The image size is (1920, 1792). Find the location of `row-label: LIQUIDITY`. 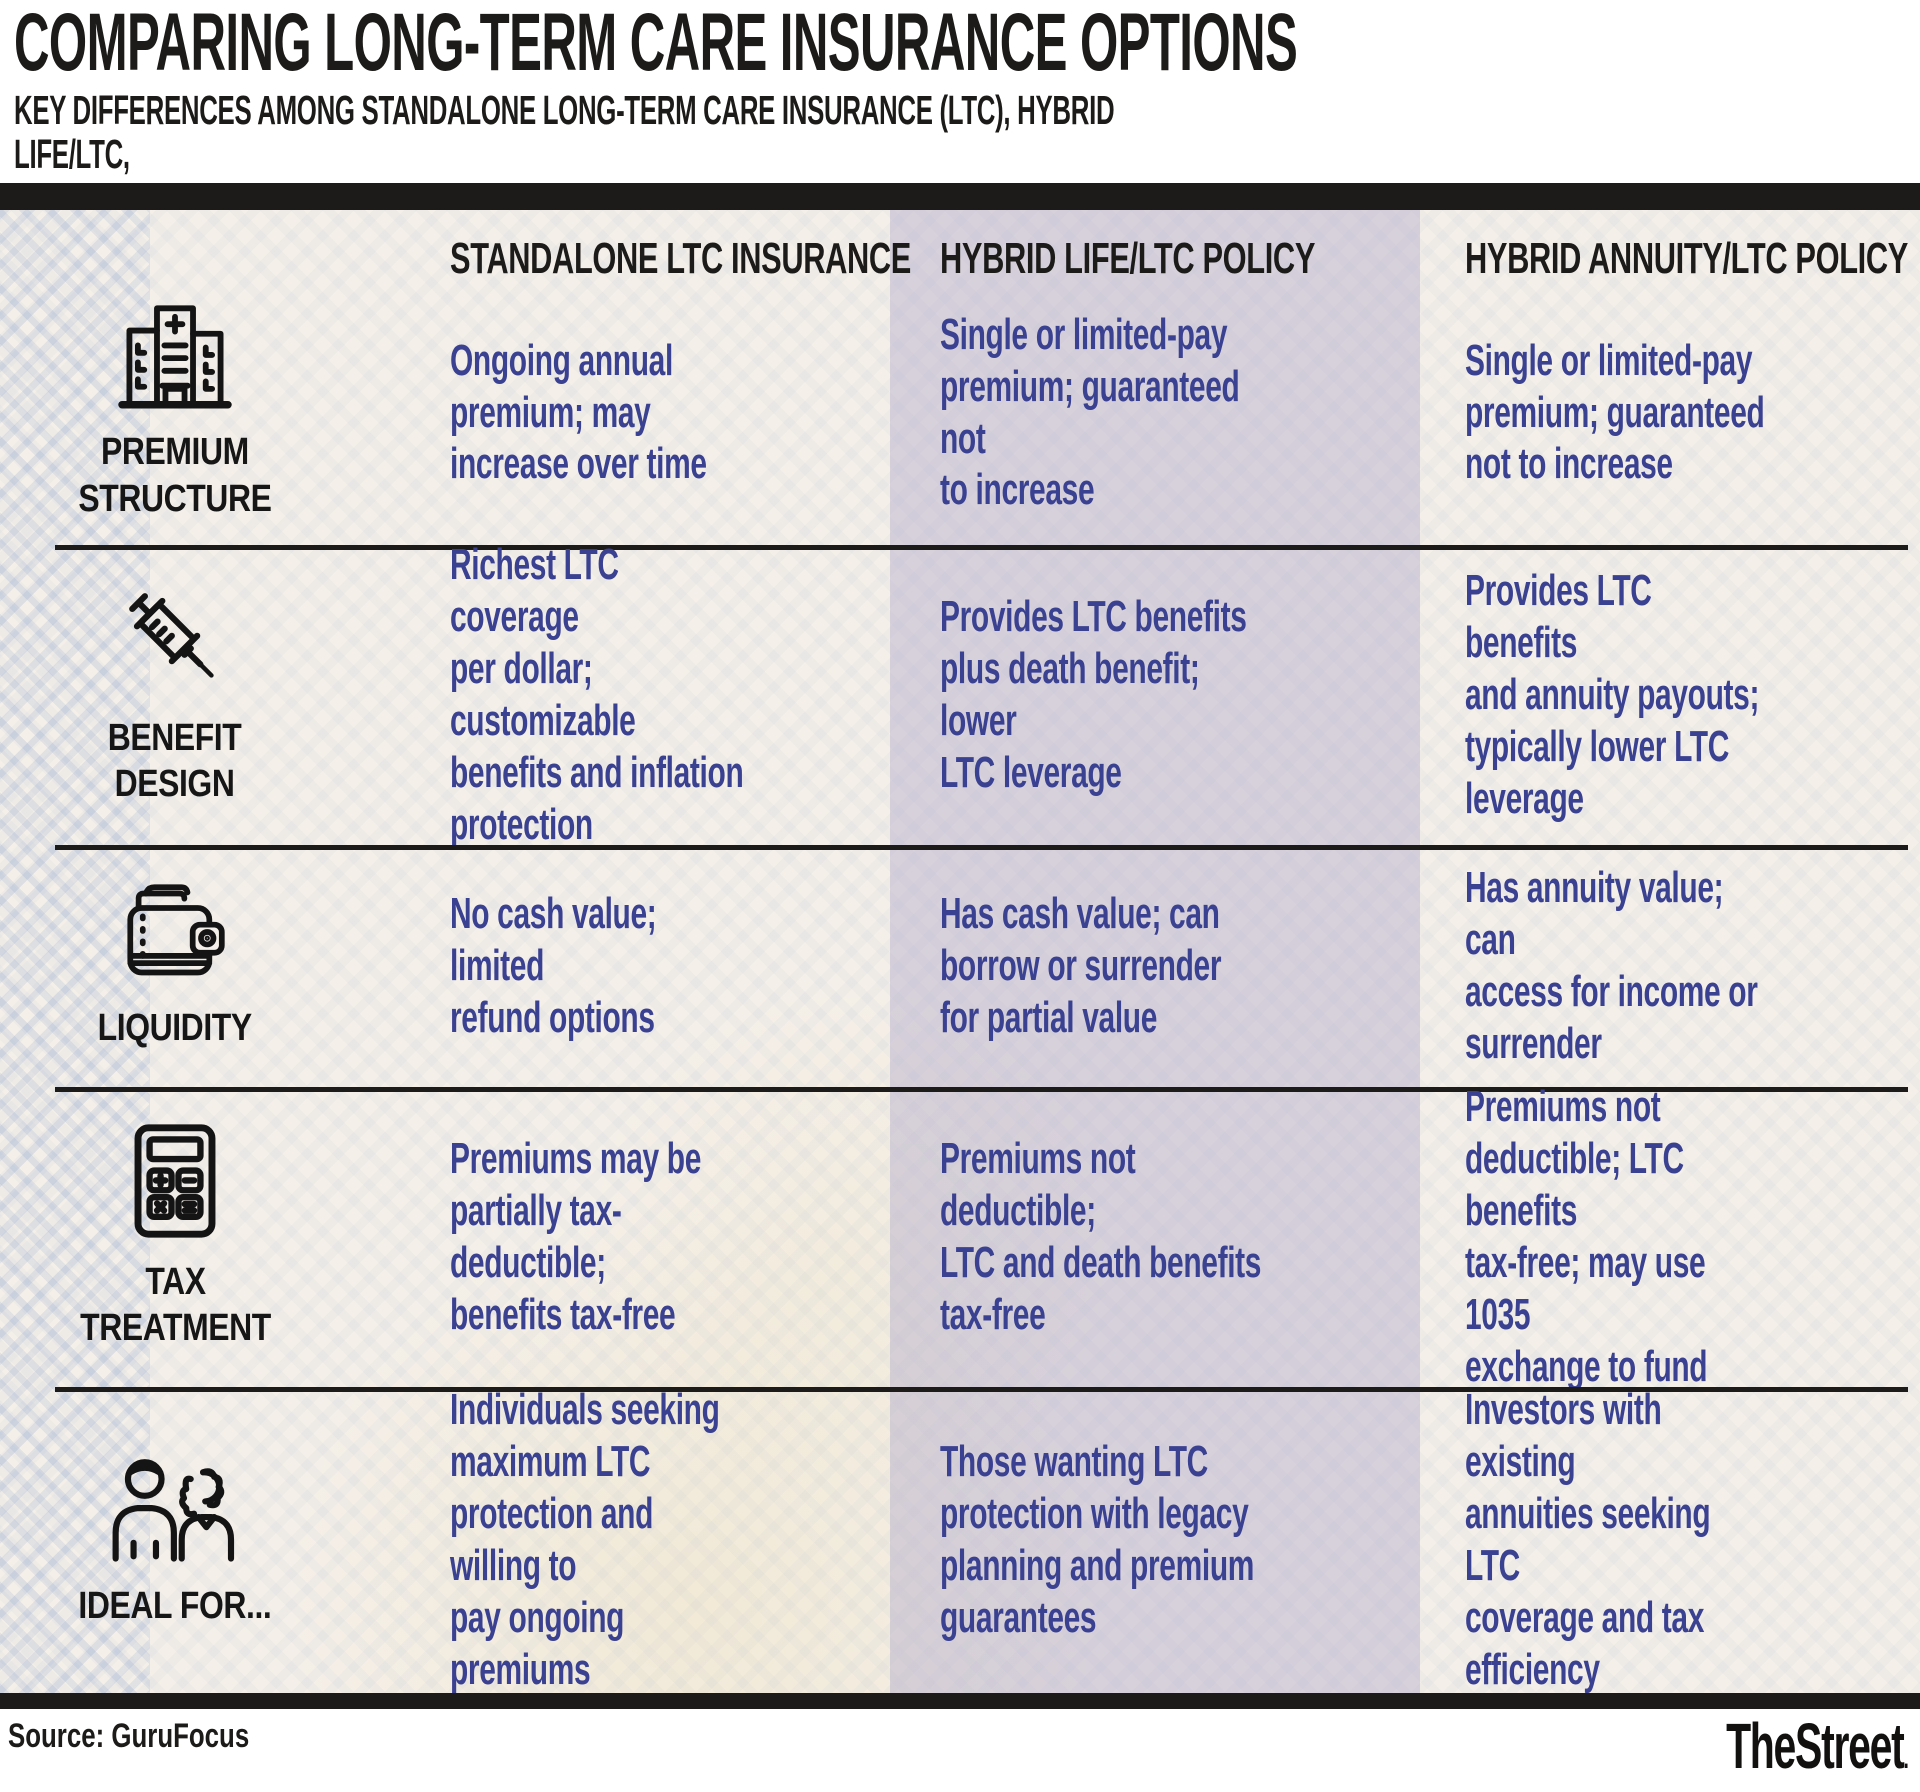

row-label: LIQUIDITY is located at coordinates (175, 1027).